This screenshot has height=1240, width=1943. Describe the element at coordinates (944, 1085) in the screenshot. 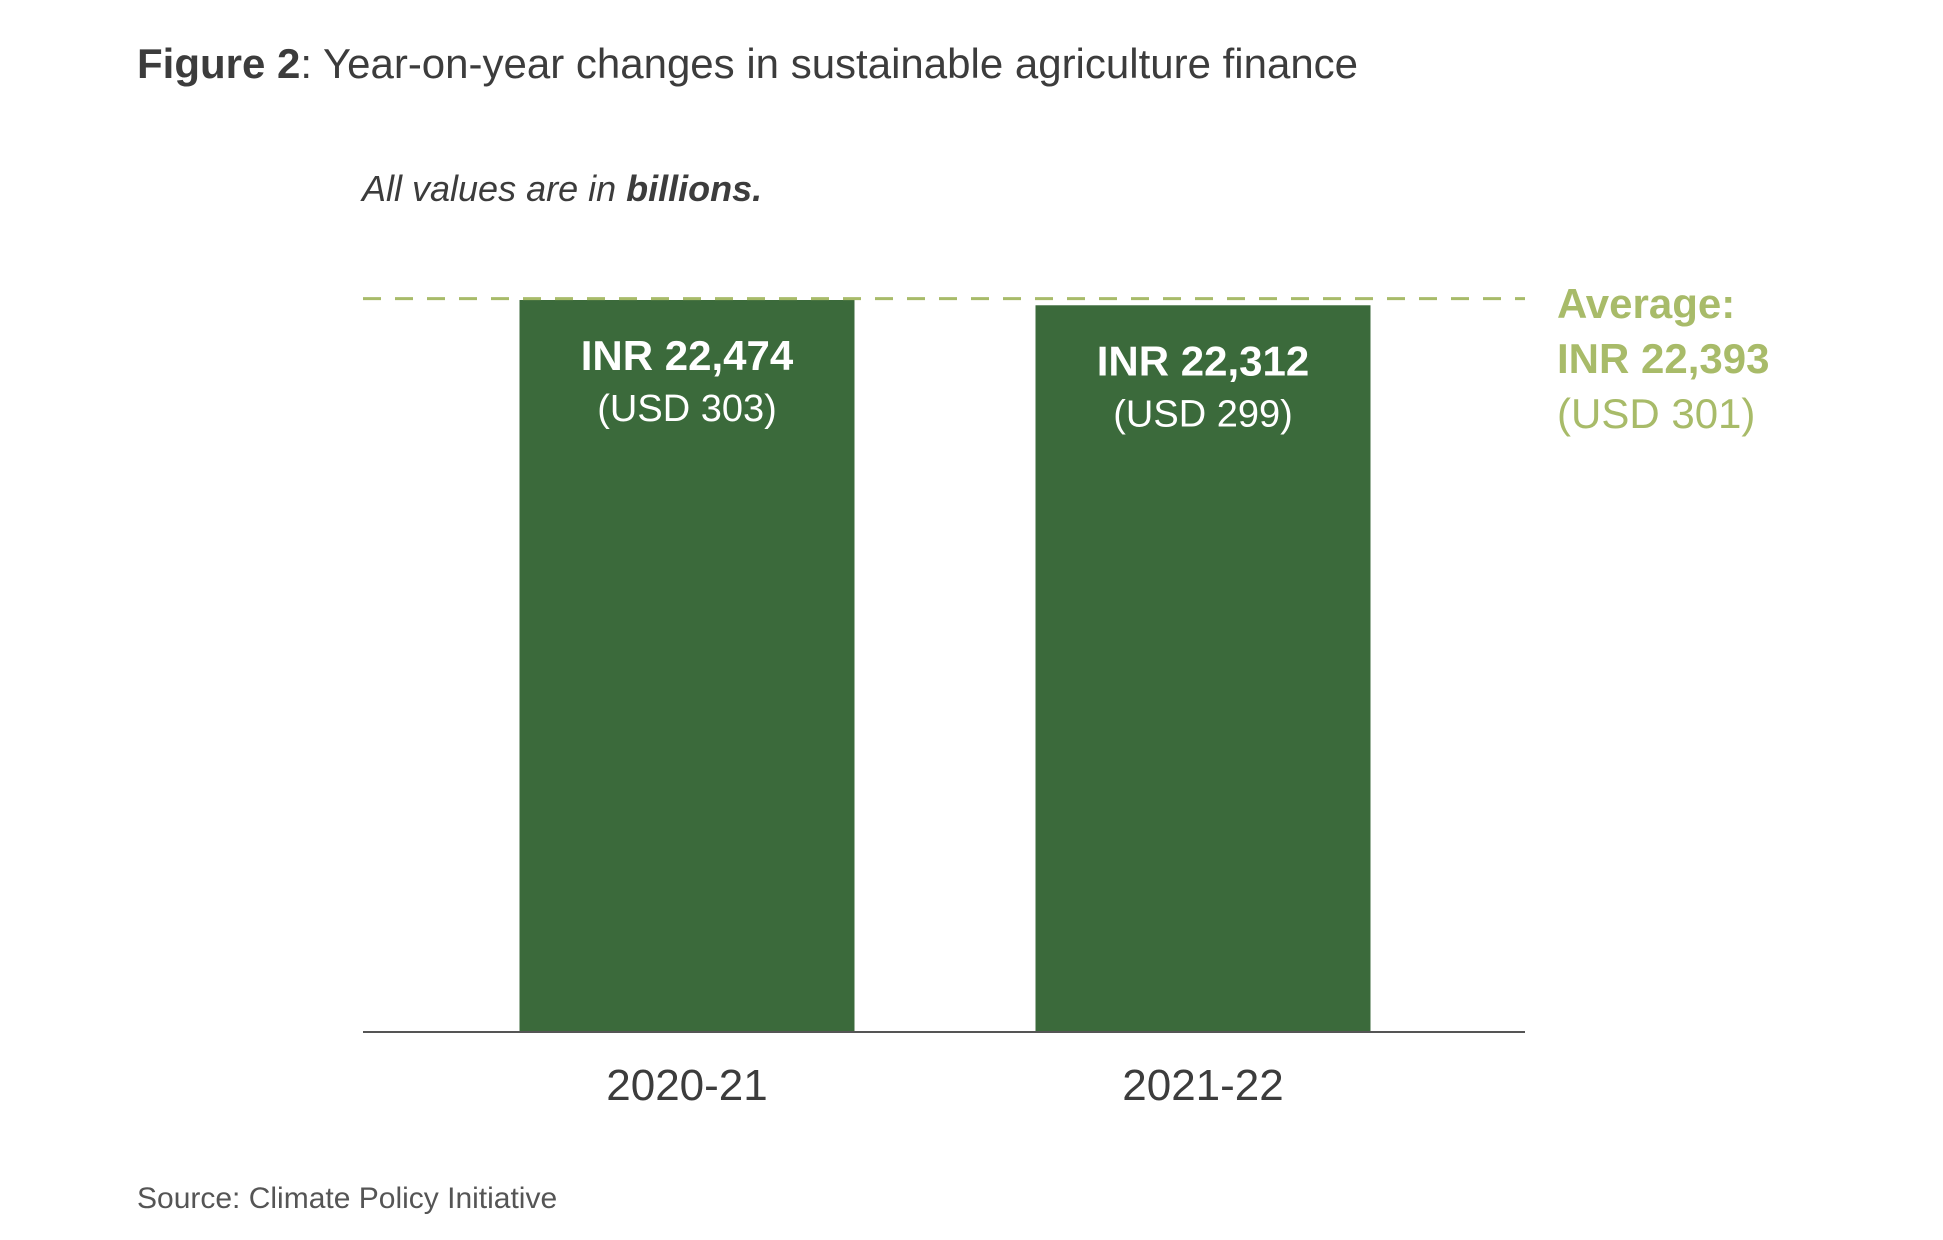

I see `x-tick-labels-group: 2020-21 2021-22` at that location.